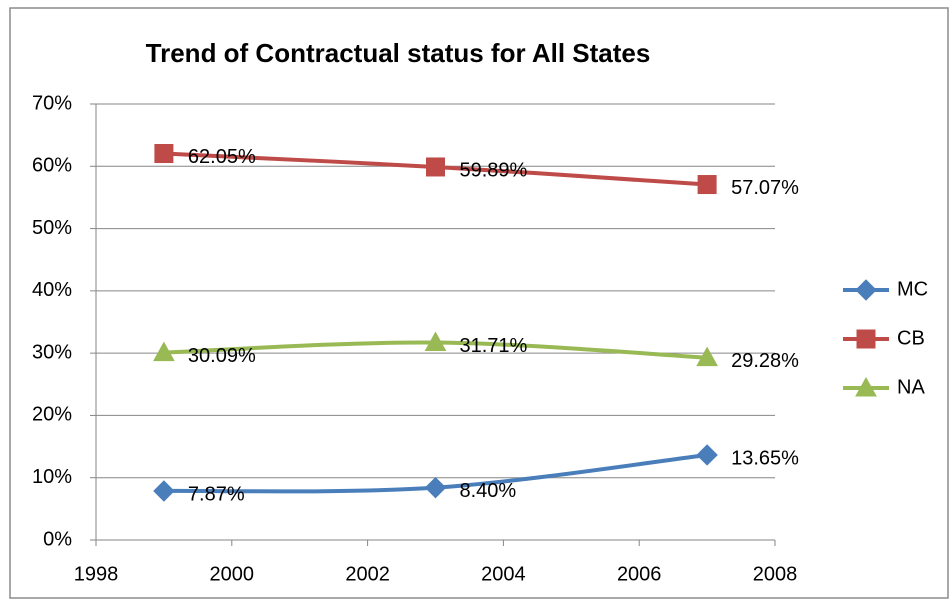 The height and width of the screenshot is (601, 952). What do you see at coordinates (775, 574) in the screenshot?
I see `x-tick-label: 2008` at bounding box center [775, 574].